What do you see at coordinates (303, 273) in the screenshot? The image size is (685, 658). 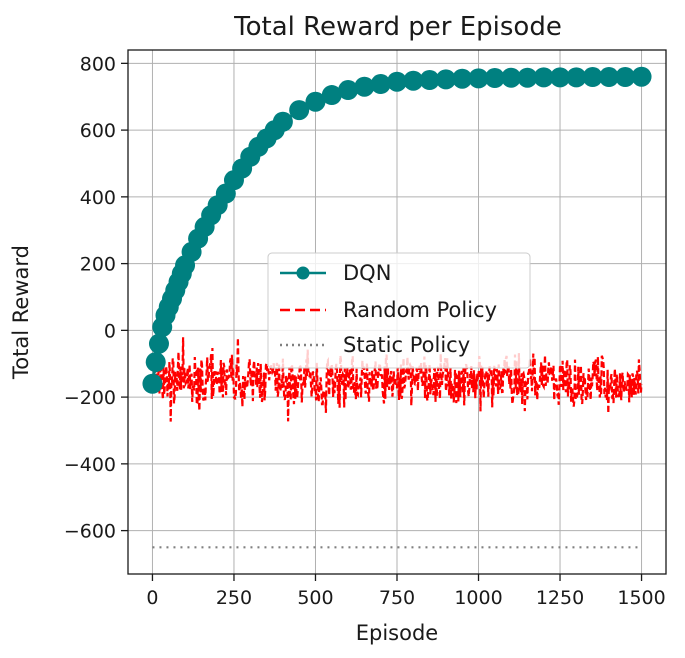 I see `legend-dqn-marker` at bounding box center [303, 273].